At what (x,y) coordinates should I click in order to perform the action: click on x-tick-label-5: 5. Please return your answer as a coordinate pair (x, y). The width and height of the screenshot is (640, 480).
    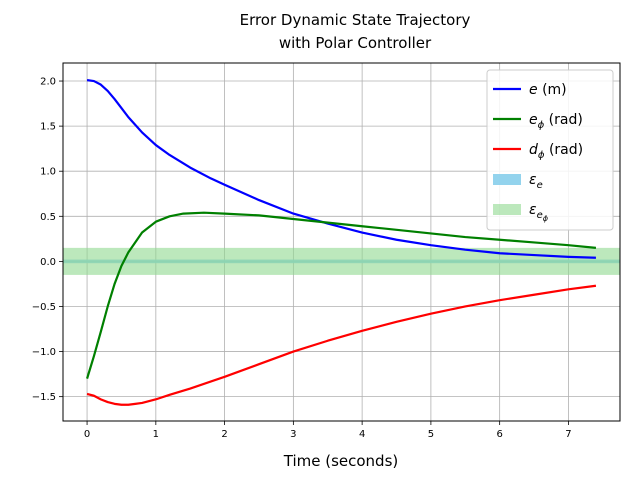
    Looking at the image, I should click on (431, 434).